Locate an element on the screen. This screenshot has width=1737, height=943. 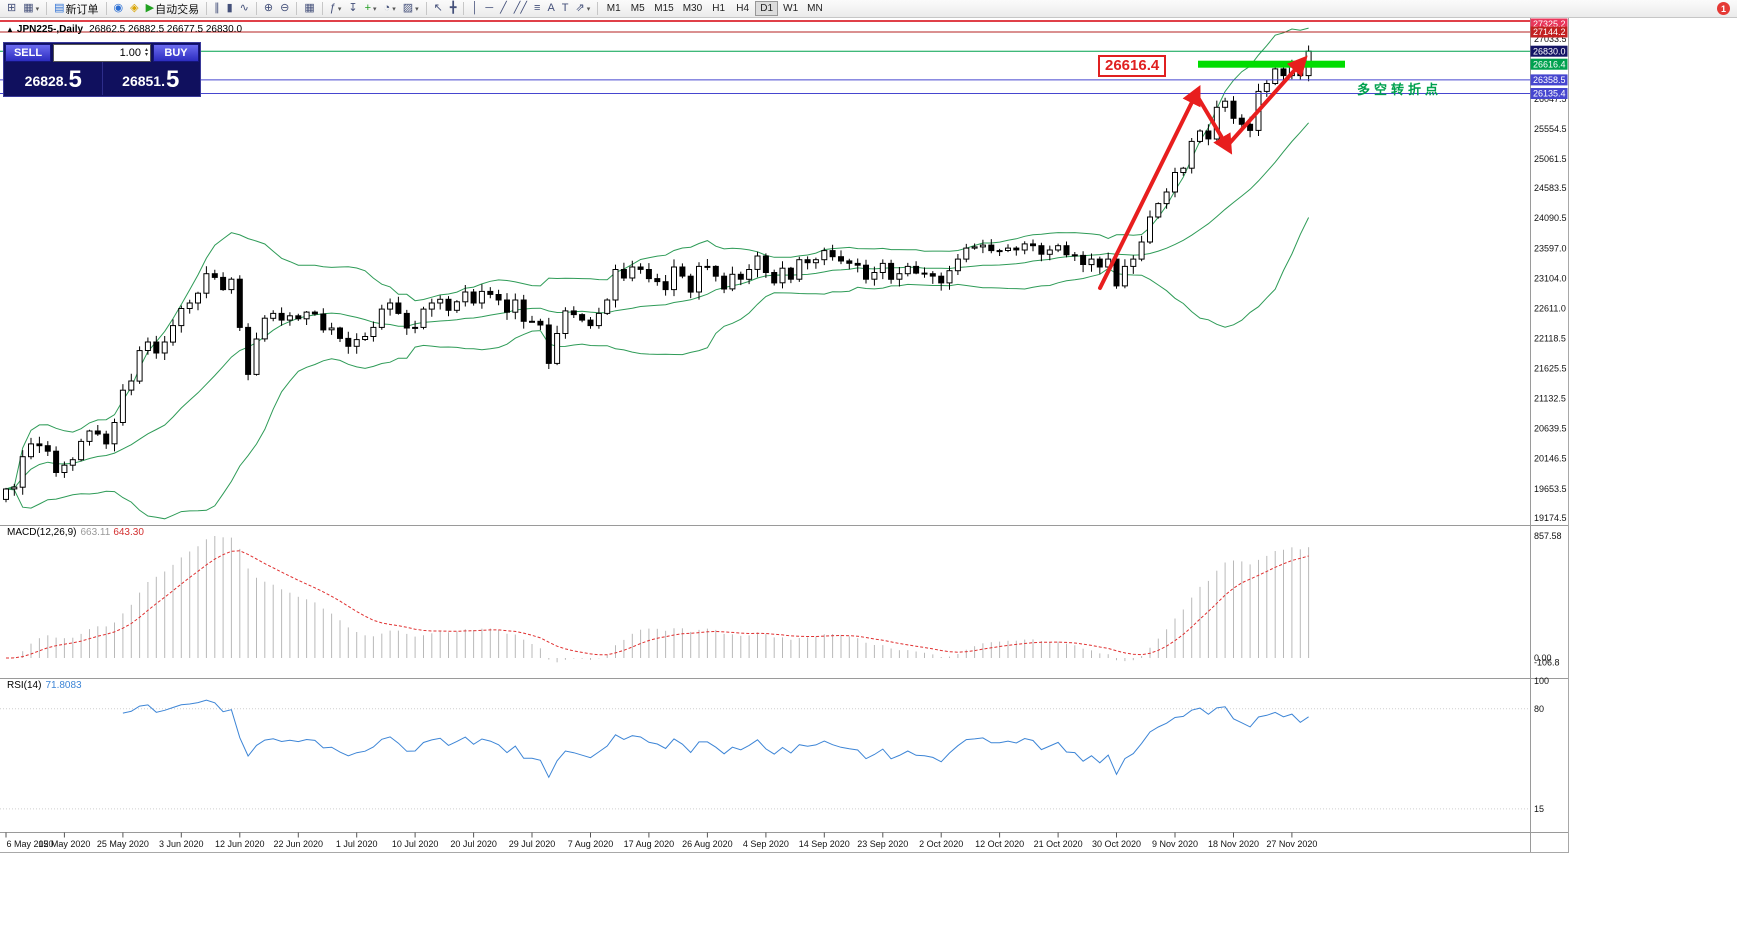
macd-signal-value: 643.30 is located at coordinates (128, 532).